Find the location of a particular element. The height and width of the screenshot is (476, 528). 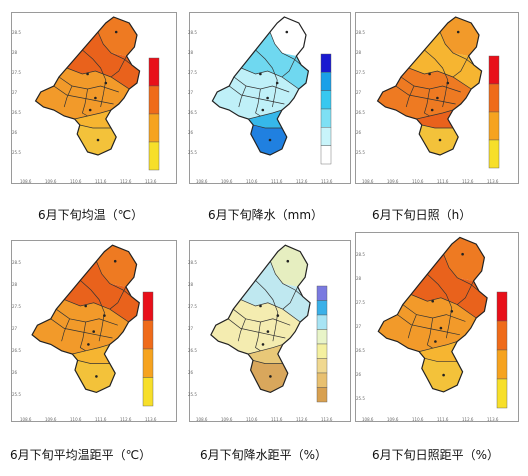

panel-caption: 6月下旬降水距平（%） is located at coordinates (264, 455).